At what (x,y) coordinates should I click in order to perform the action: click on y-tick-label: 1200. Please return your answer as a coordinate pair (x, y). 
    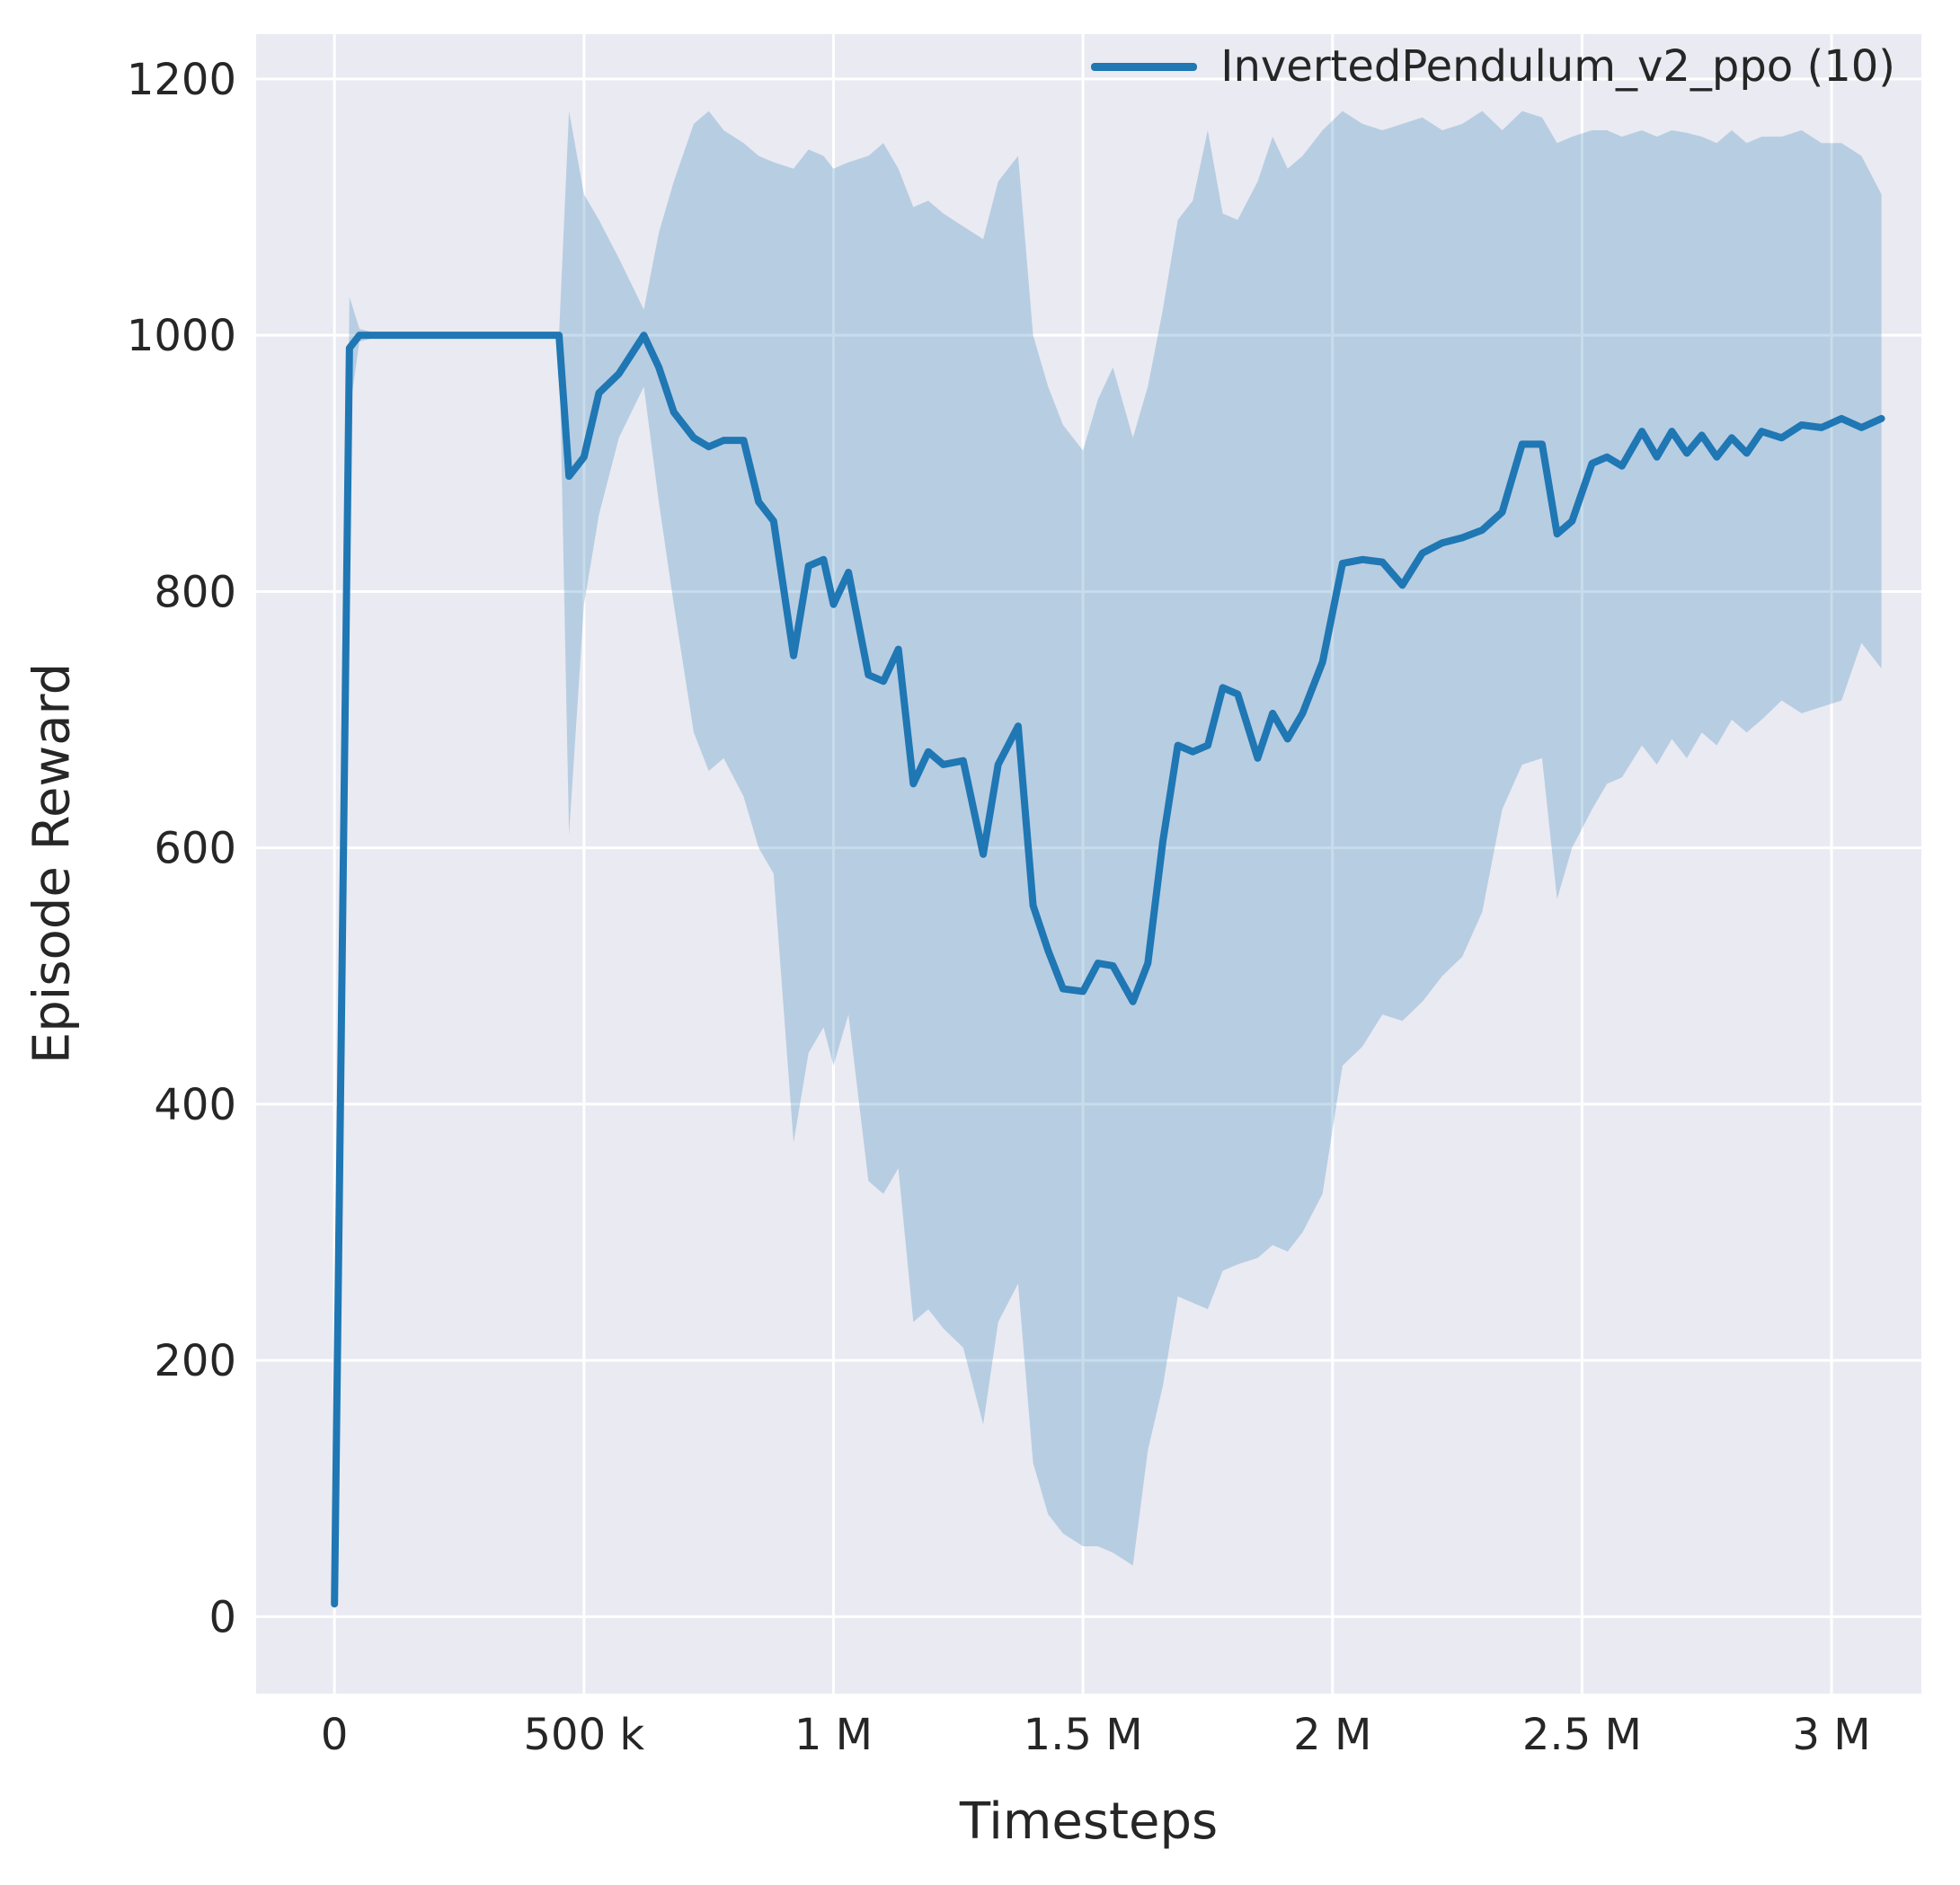
    Looking at the image, I should click on (181, 80).